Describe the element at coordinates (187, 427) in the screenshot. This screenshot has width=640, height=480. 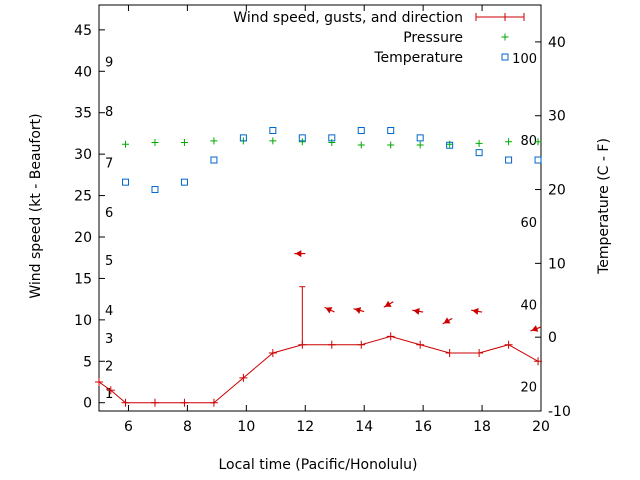
I see `x-tick-label: 8` at that location.